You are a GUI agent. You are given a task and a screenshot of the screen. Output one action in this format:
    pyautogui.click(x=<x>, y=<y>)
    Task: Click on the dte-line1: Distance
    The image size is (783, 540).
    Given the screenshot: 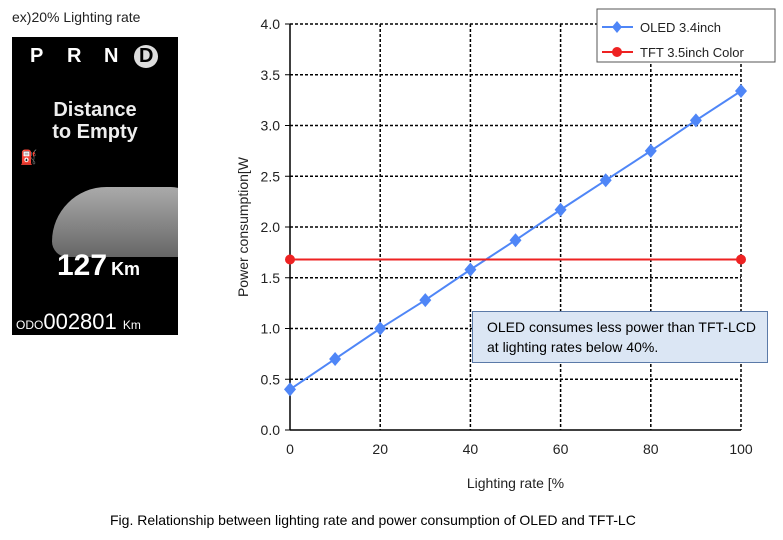 What is the action you would take?
    pyautogui.click(x=95, y=110)
    